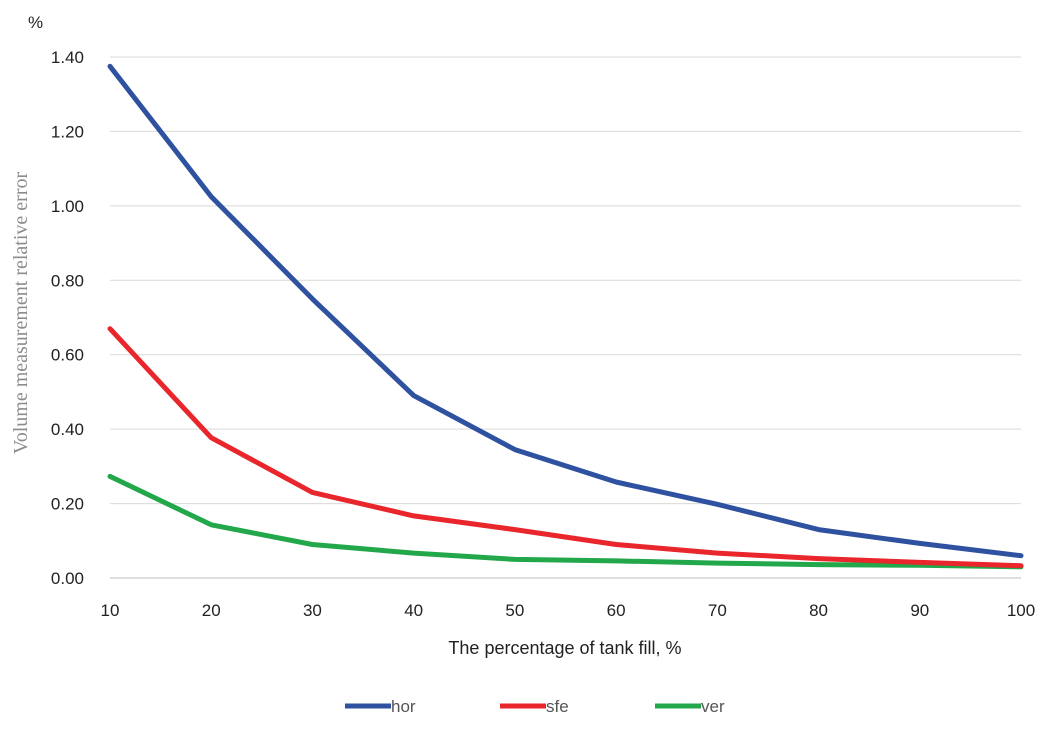  What do you see at coordinates (535, 706) in the screenshot?
I see `legend: hor sfe ver` at bounding box center [535, 706].